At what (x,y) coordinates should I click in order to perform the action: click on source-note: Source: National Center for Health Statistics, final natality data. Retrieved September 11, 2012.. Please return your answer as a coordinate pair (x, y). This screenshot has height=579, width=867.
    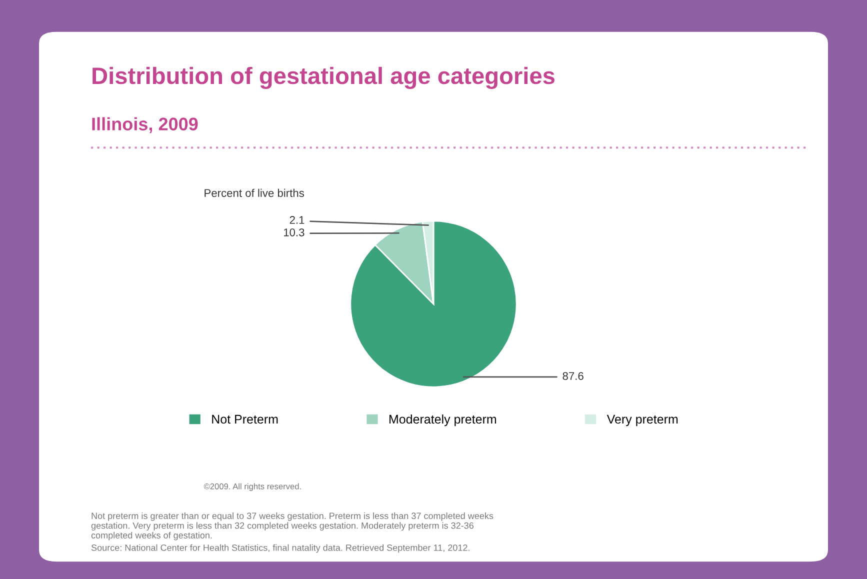
    Looking at the image, I should click on (280, 548).